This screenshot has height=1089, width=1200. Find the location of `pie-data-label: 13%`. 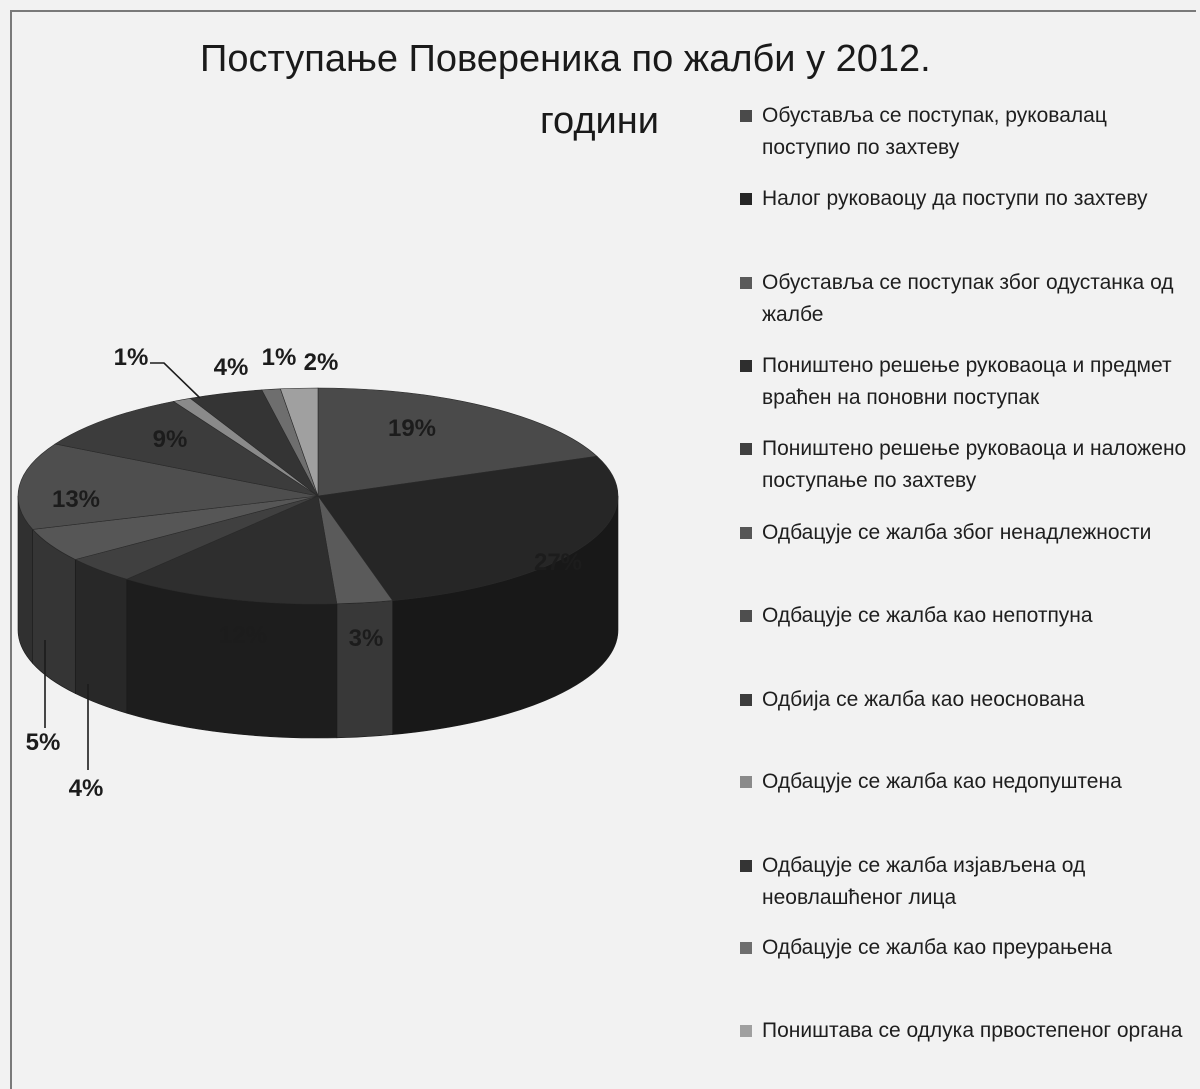

pie-data-label: 13% is located at coordinates (76, 499).